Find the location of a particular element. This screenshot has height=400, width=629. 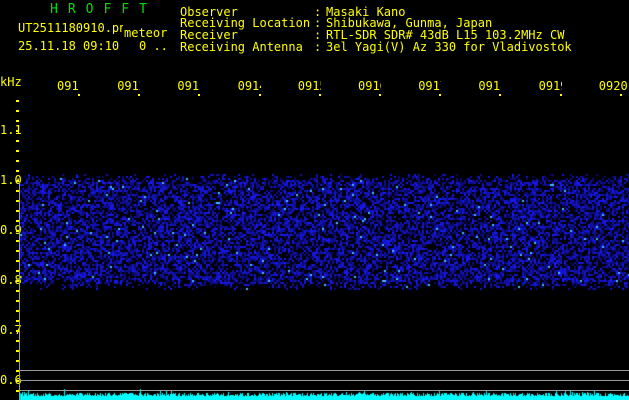

info-label-observer: Observer is located at coordinates (209, 12).